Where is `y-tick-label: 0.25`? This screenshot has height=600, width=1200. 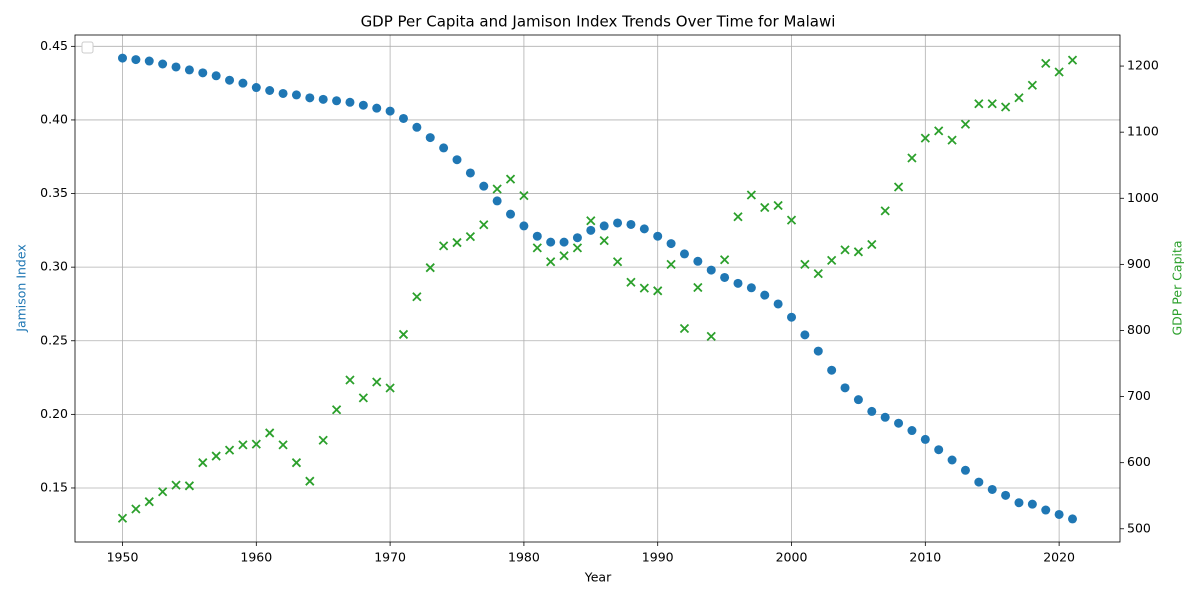 y-tick-label: 0.25 is located at coordinates (54, 339).